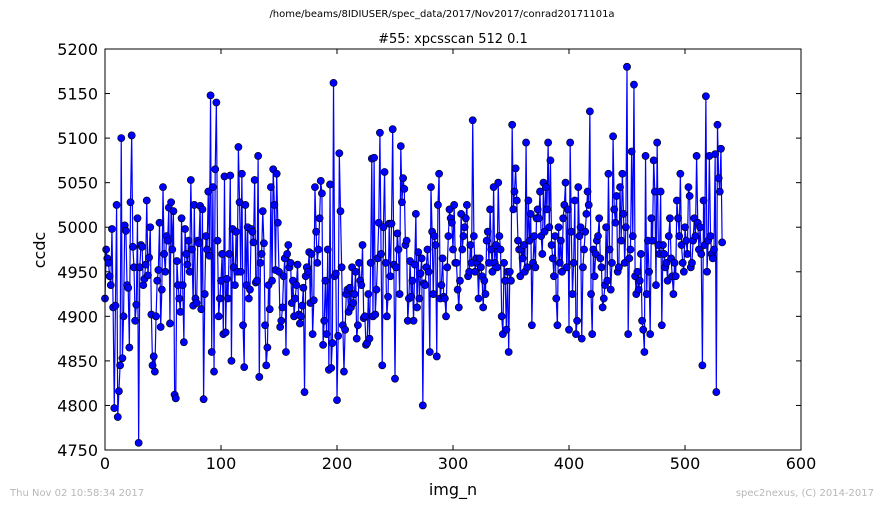 The image size is (884, 509). What do you see at coordinates (221, 463) in the screenshot?
I see `x-tick-label: 100` at bounding box center [221, 463].